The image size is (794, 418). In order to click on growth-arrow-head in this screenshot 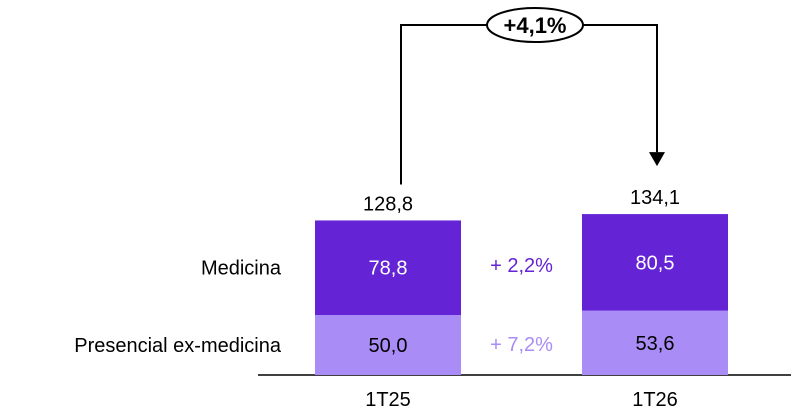, I will do `click(657, 159)`.